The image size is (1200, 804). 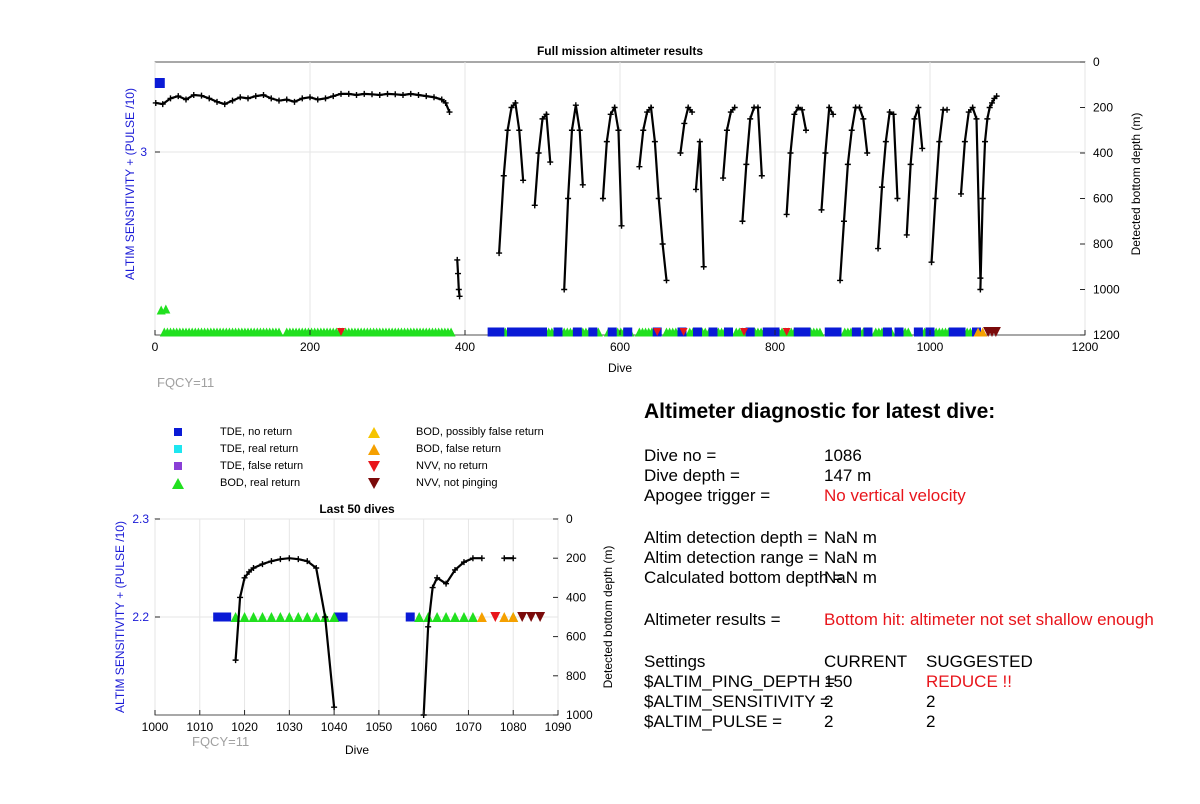 I want to click on settings-label: Settings, so click(x=675, y=661).